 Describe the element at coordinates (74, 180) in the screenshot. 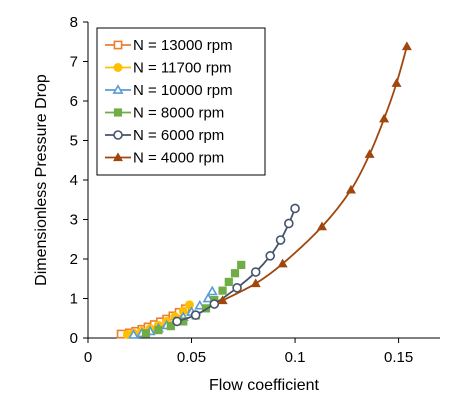

I see `y-tick-label: 4` at that location.